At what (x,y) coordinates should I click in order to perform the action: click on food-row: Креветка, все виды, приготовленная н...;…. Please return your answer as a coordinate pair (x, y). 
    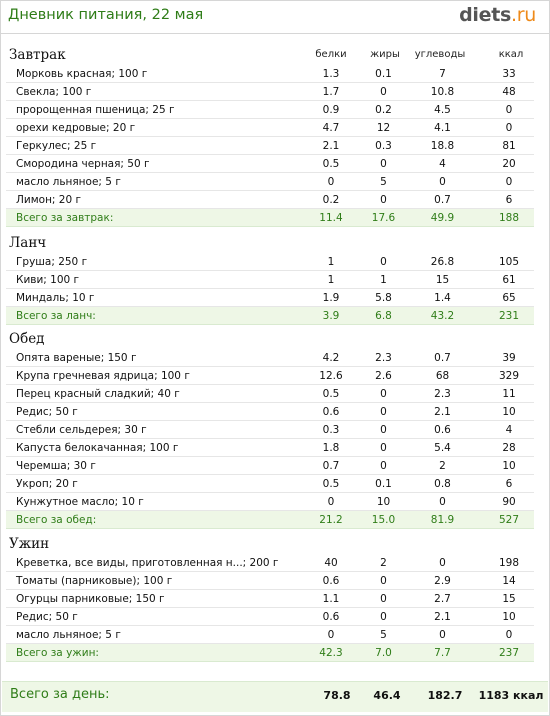
    Looking at the image, I should click on (270, 563).